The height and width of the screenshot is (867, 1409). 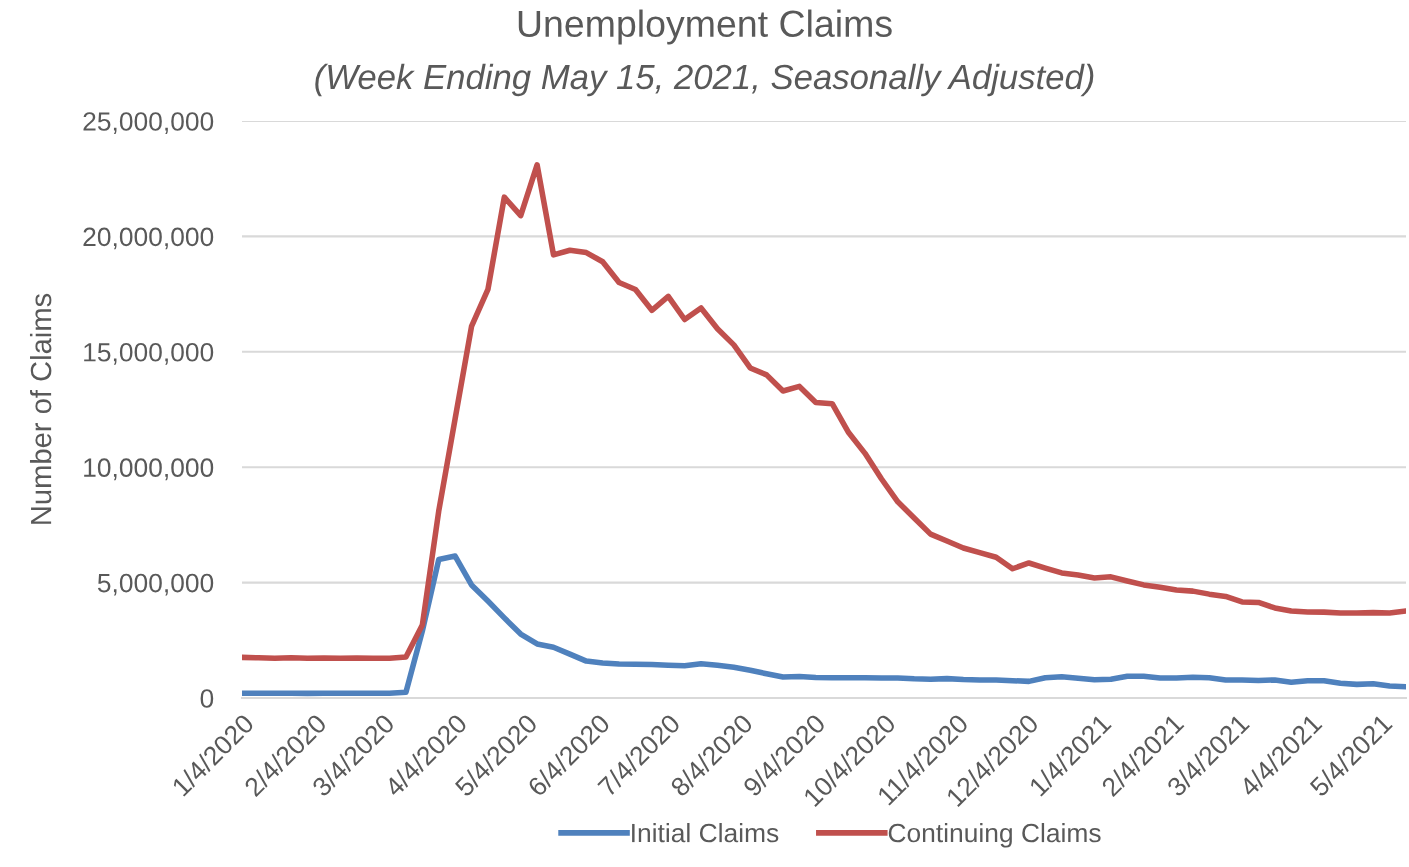 What do you see at coordinates (148, 238) in the screenshot?
I see `y-tick-label: 20,000,000` at bounding box center [148, 238].